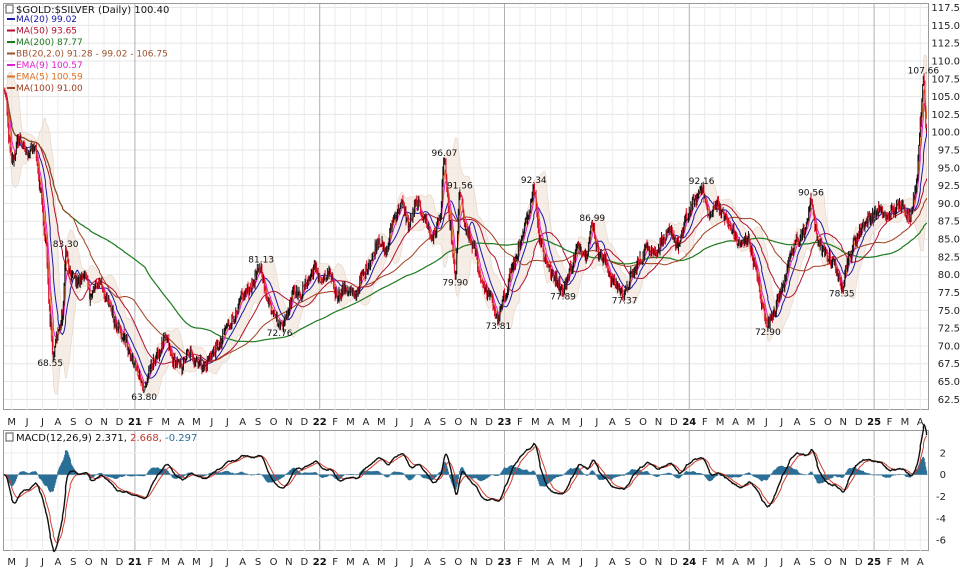 The width and height of the screenshot is (962, 572). Describe the element at coordinates (949, 311) in the screenshot. I see `price-y-tick-label: 75.0` at that location.